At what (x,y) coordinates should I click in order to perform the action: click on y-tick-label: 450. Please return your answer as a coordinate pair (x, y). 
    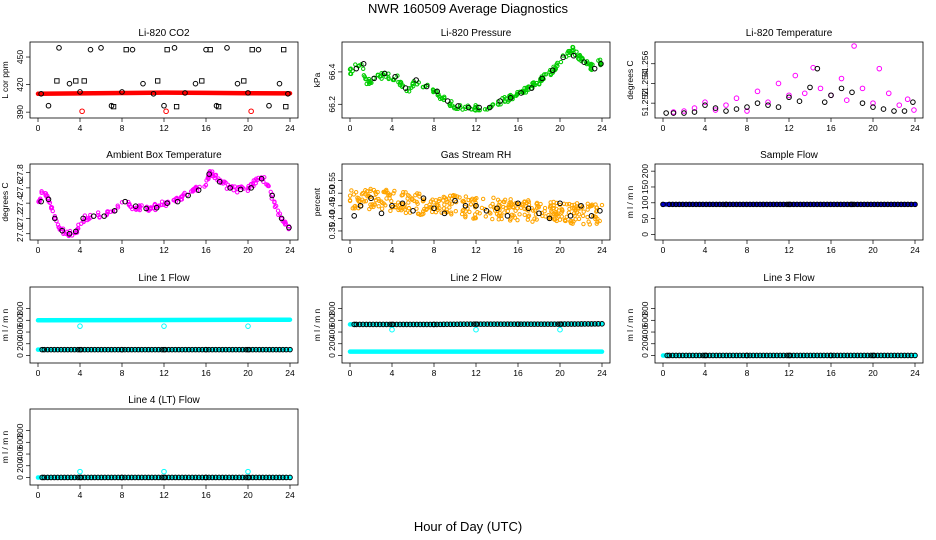
    Looking at the image, I should click on (20, 57).